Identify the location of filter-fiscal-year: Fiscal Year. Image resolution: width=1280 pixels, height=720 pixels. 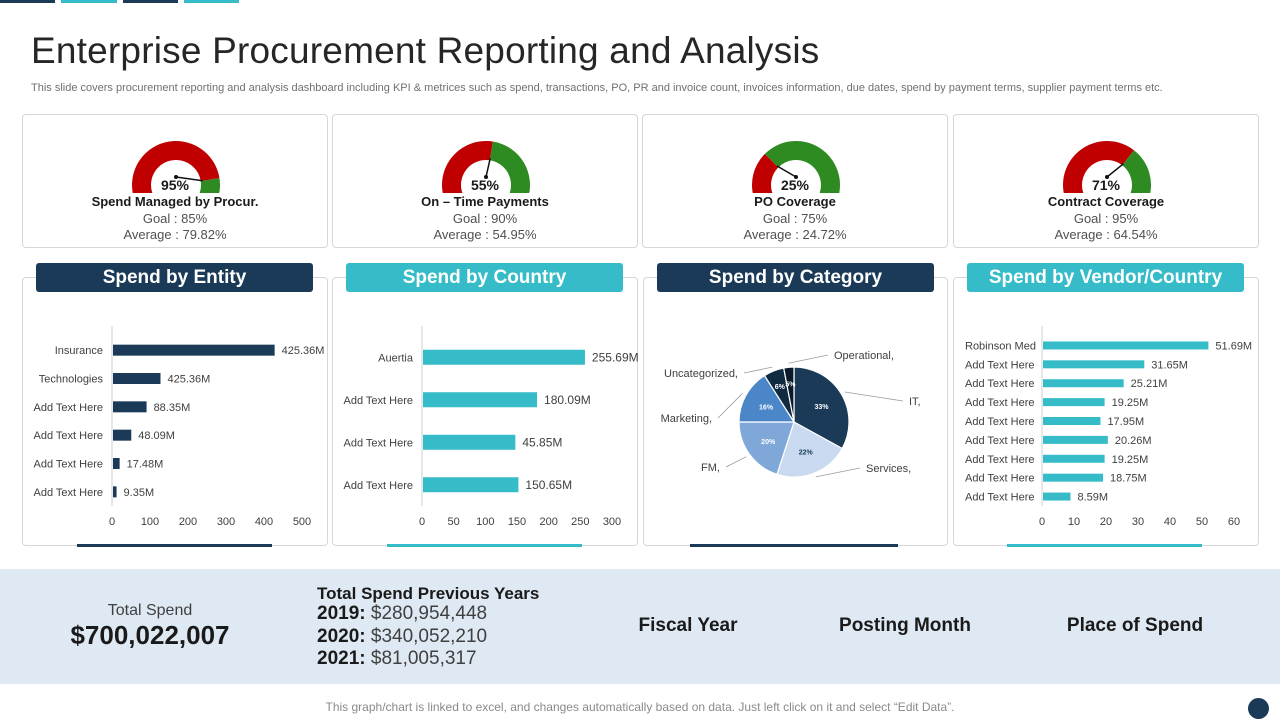
(688, 625).